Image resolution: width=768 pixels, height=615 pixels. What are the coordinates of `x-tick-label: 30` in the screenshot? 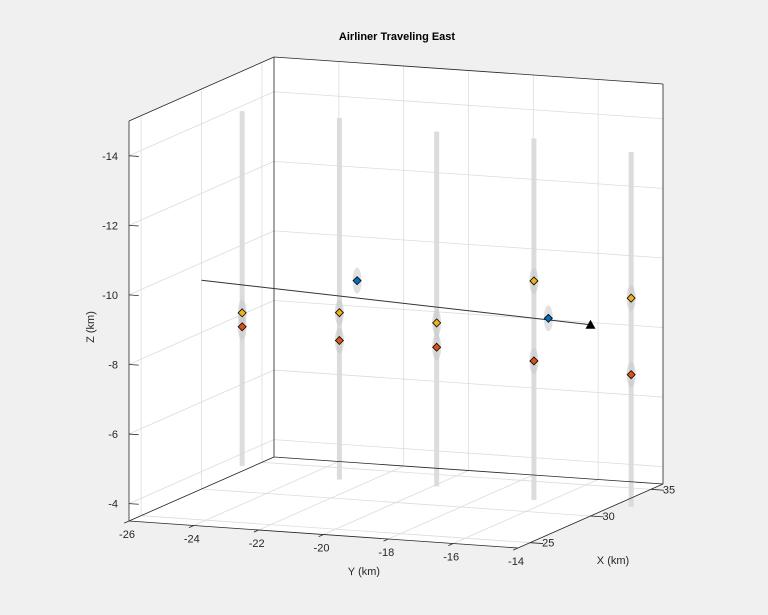 It's located at (609, 517).